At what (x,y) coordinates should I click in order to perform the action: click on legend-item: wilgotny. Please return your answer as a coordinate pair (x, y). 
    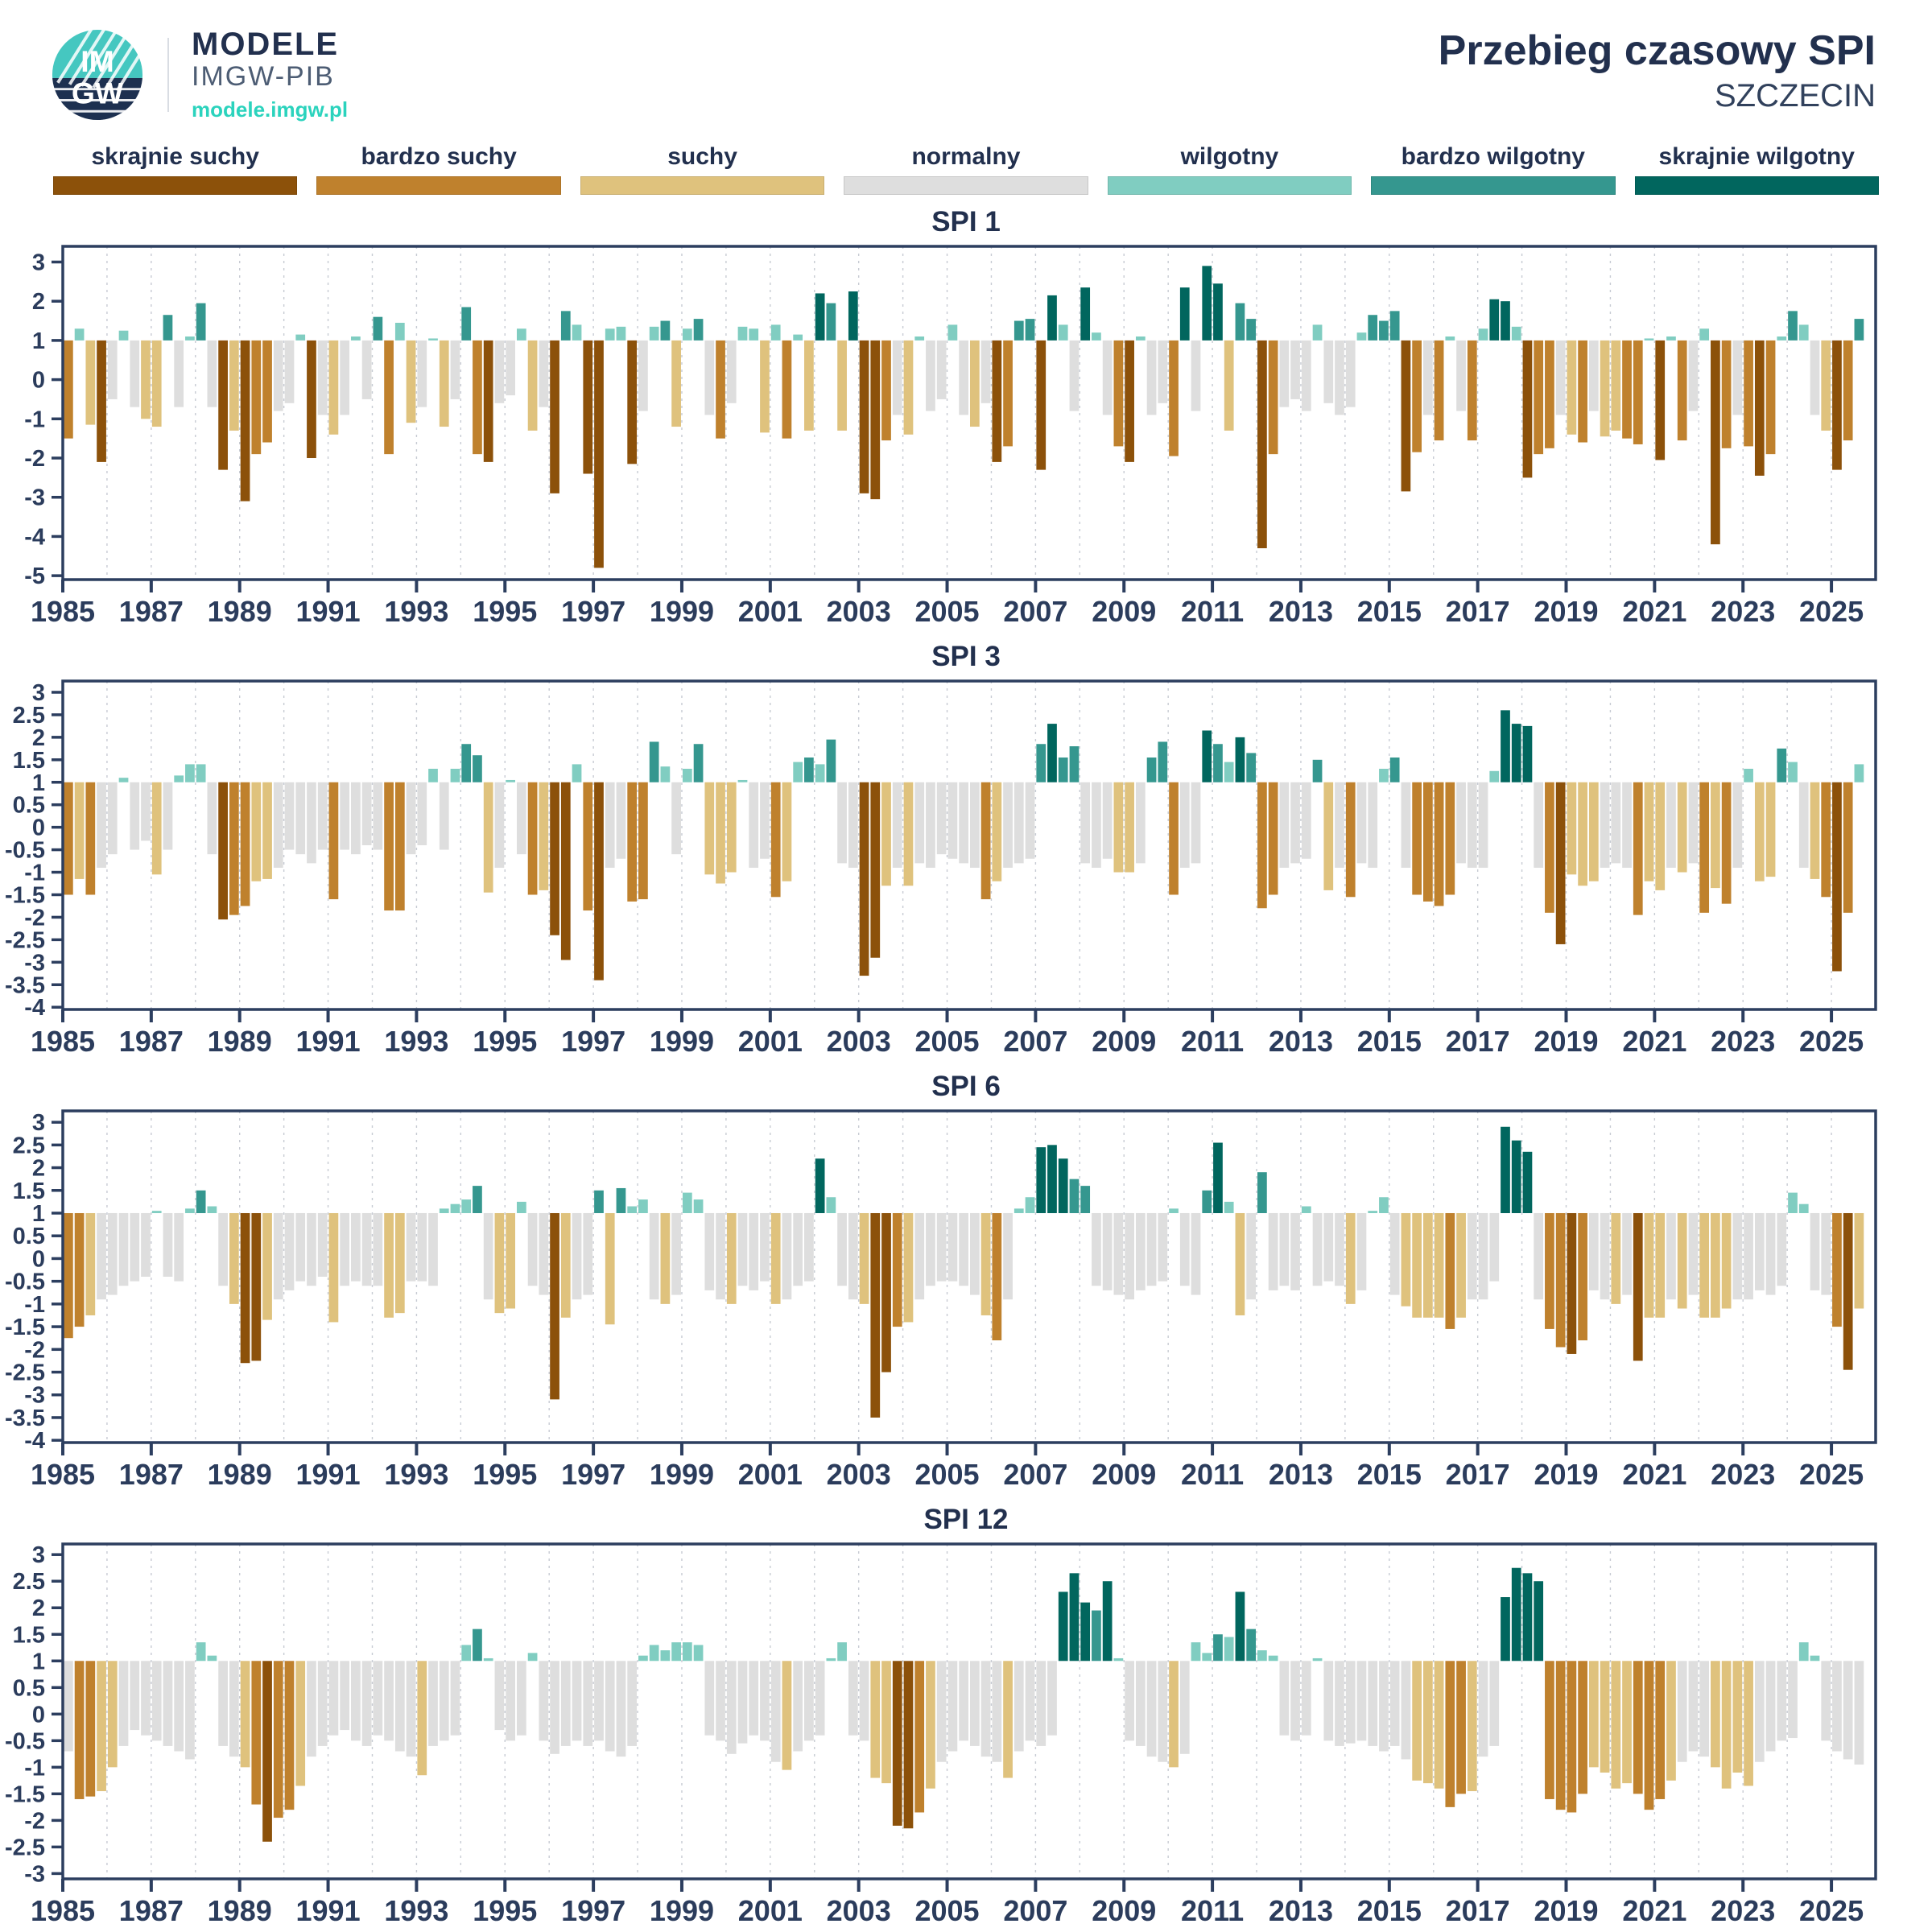
    Looking at the image, I should click on (1229, 169).